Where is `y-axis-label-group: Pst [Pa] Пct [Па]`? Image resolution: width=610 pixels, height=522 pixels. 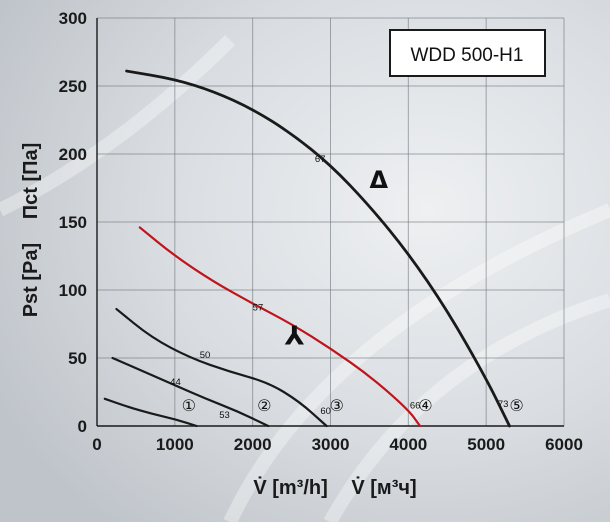 y-axis-label-group: Pst [Pa] Пct [Па] is located at coordinates (31, 230).